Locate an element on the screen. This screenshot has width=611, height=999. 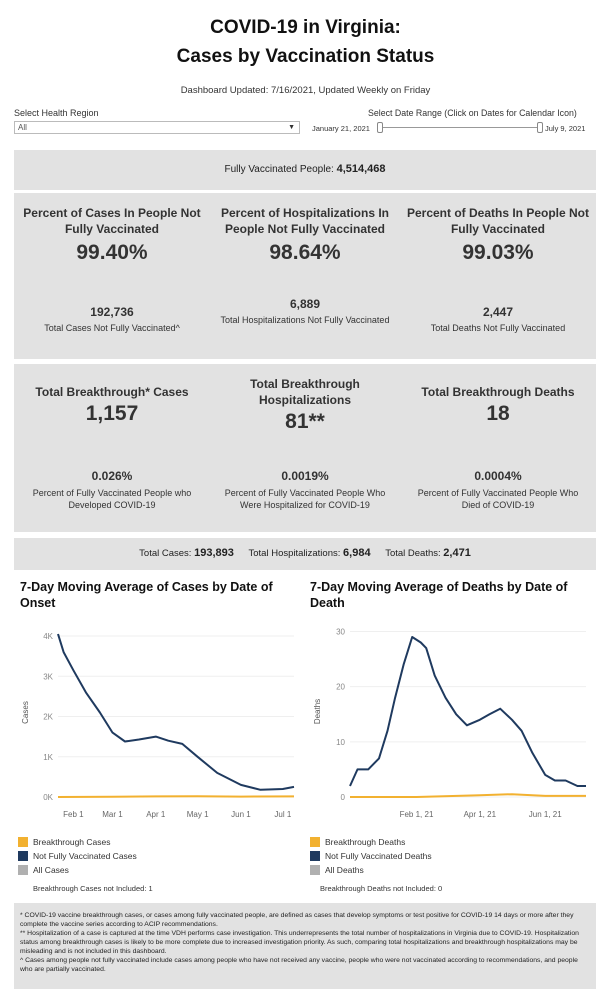
deaths-chart: 0 10 20 30 Feb 1, 21 Apr 1, 21 Jun 1, 21 Deaths is located at coordinates (449, 723).